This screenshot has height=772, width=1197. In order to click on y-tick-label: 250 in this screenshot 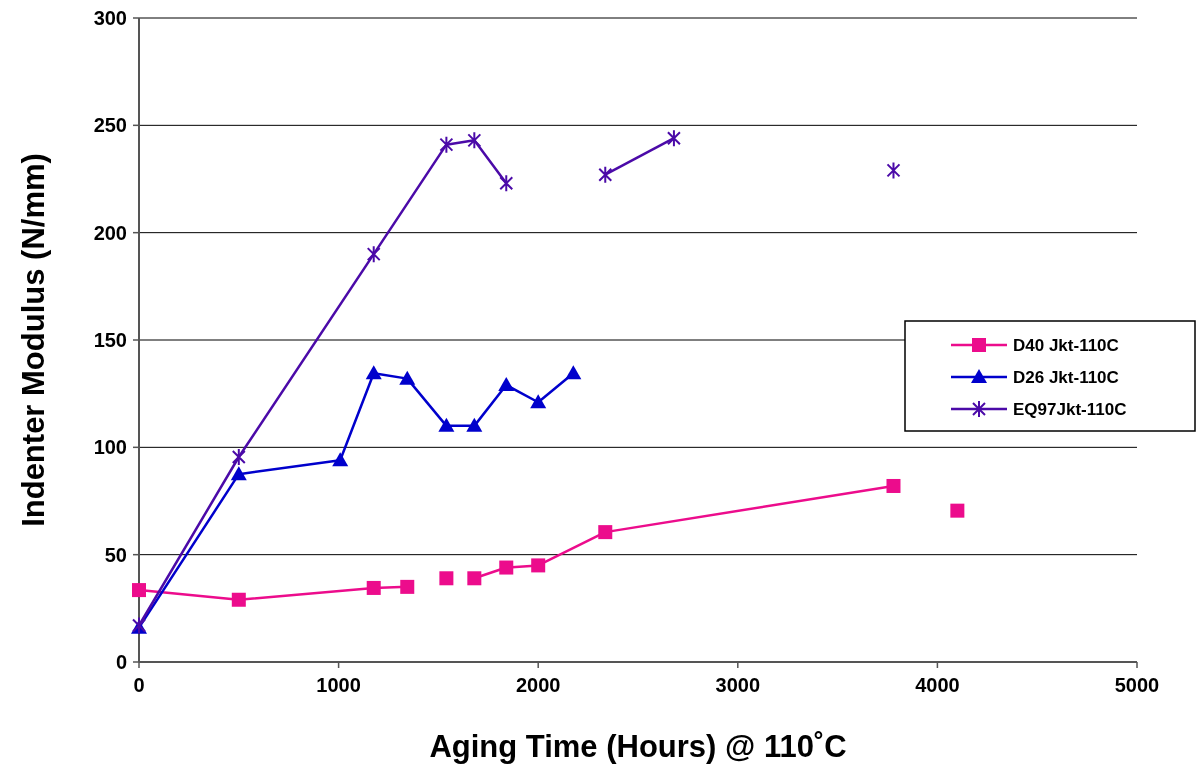, I will do `click(110, 125)`.